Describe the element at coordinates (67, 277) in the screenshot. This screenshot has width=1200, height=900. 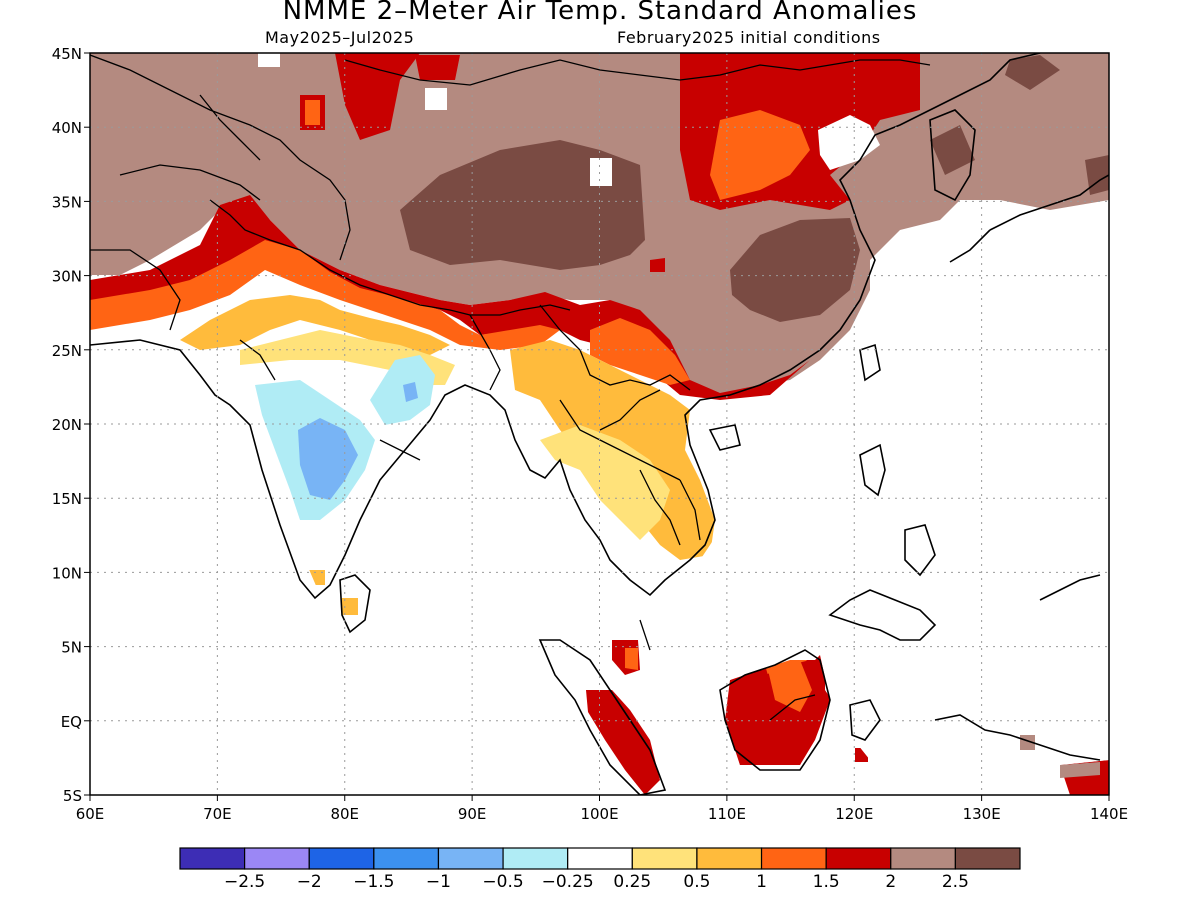
I see `latitude-label: 30N` at that location.